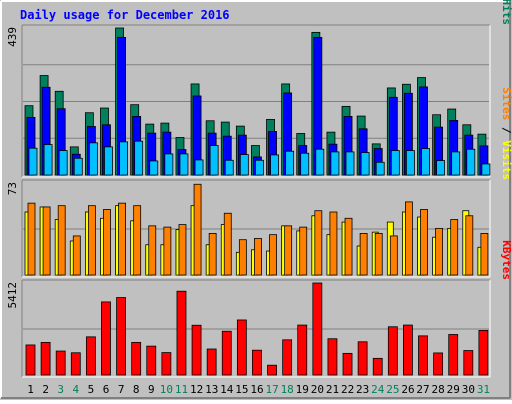 The height and width of the screenshot is (404, 512). Describe the element at coordinates (362, 389) in the screenshot. I see `day-label-23: 23` at that location.